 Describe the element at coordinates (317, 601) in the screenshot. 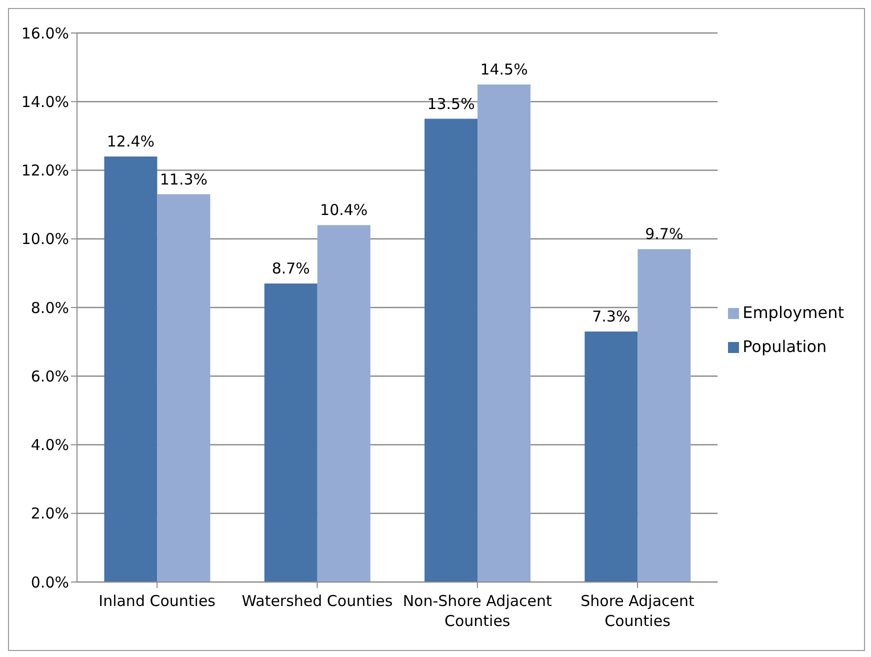

I see `x-tick-label: Watershed Counties` at that location.